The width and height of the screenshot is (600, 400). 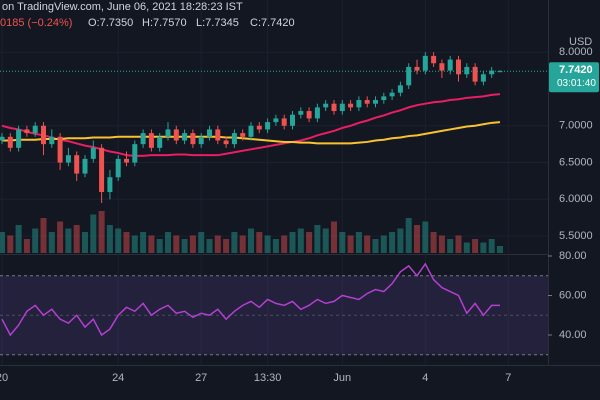 What do you see at coordinates (425, 378) in the screenshot?
I see `x-tick-label: 4` at bounding box center [425, 378].